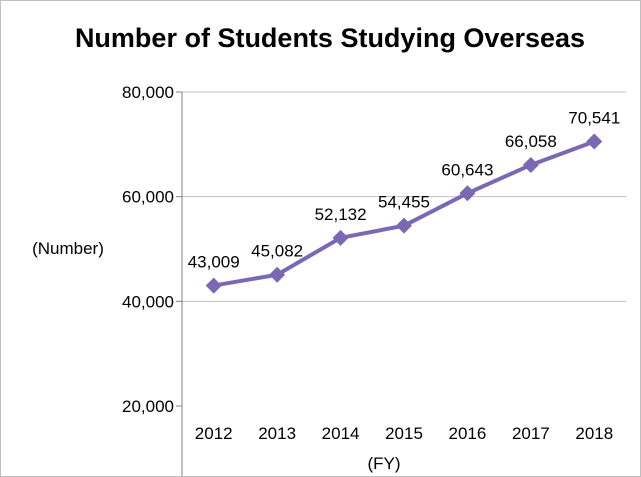 The width and height of the screenshot is (641, 477). Describe the element at coordinates (148, 197) in the screenshot. I see `y-tick-label: 60,000` at that location.